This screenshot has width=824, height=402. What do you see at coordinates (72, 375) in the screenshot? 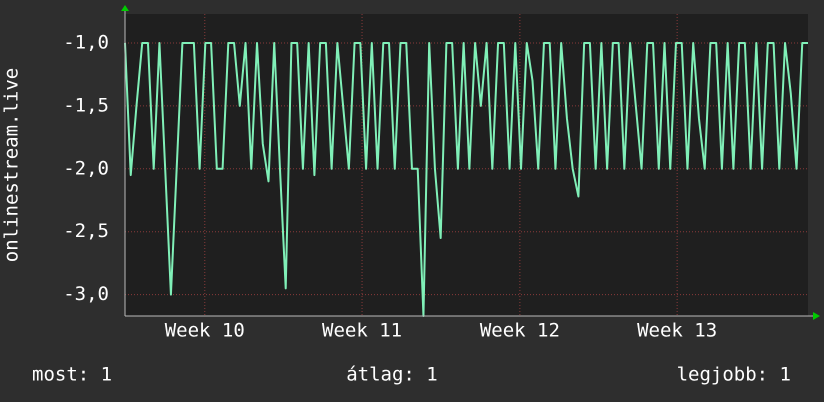
I see `stat-current: most: 1` at bounding box center [72, 375].